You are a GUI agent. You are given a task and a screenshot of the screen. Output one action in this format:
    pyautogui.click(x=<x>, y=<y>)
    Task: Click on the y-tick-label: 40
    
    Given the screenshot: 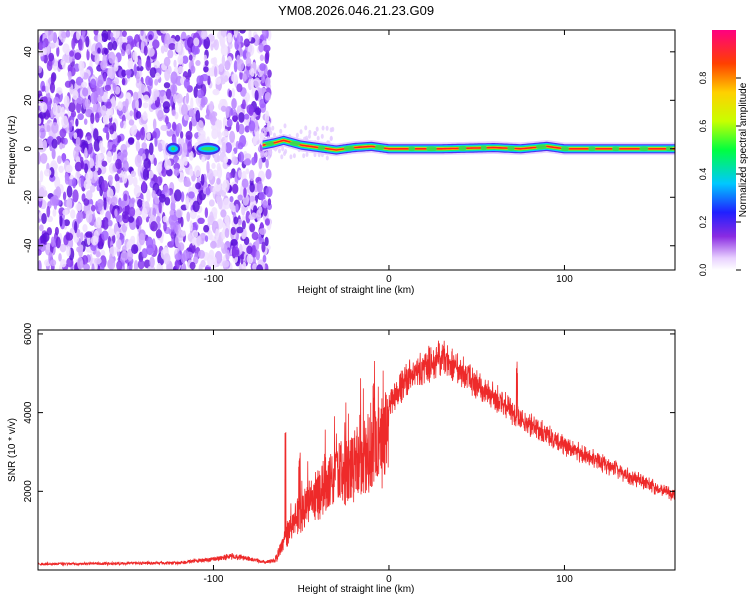 What is the action you would take?
    pyautogui.click(x=28, y=52)
    